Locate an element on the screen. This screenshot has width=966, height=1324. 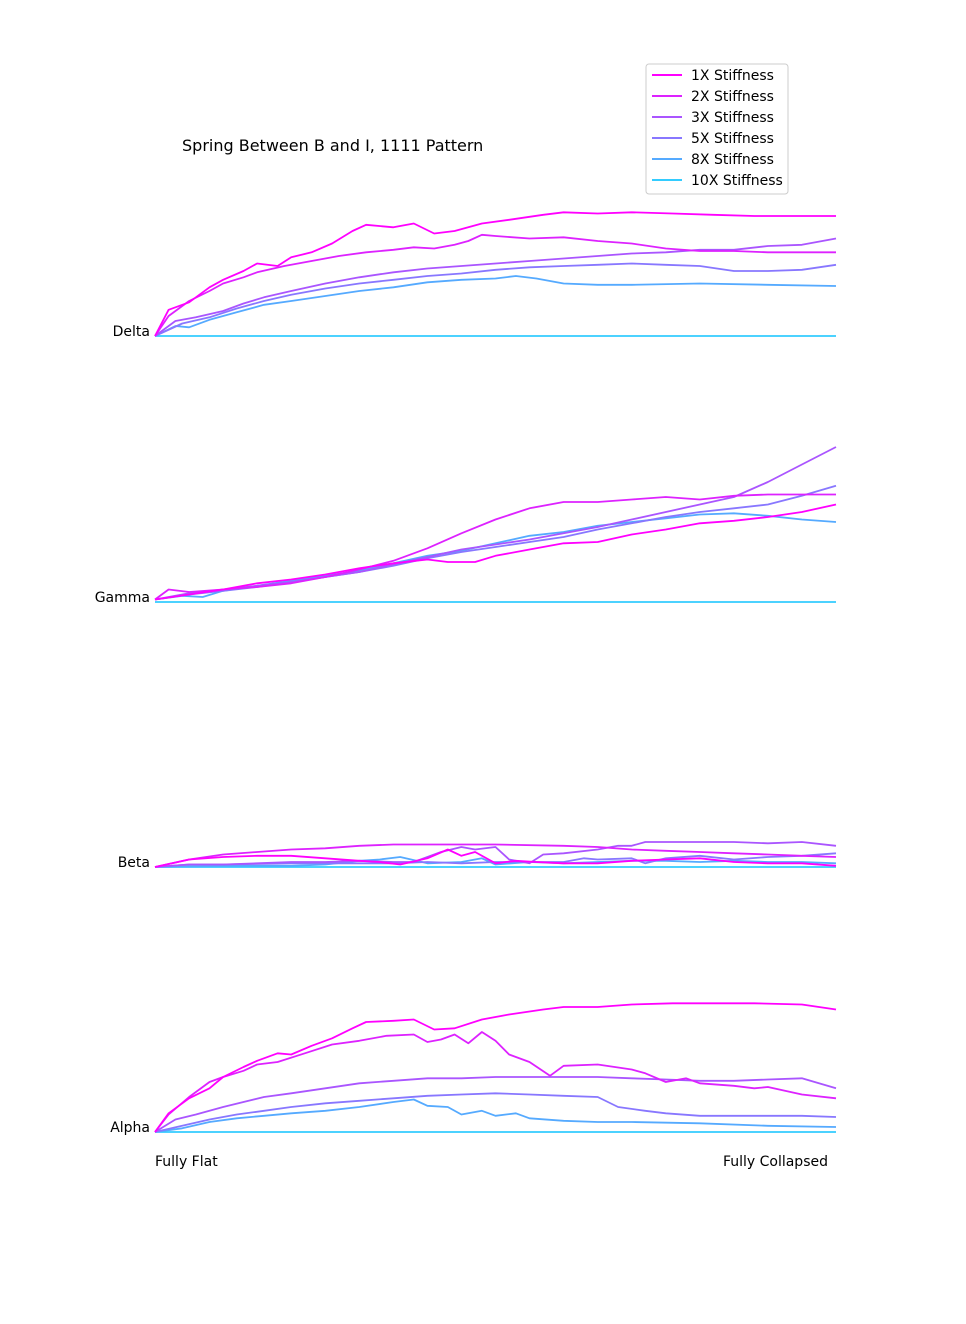
legend-entry-label: 8X Stiffness is located at coordinates (732, 160).